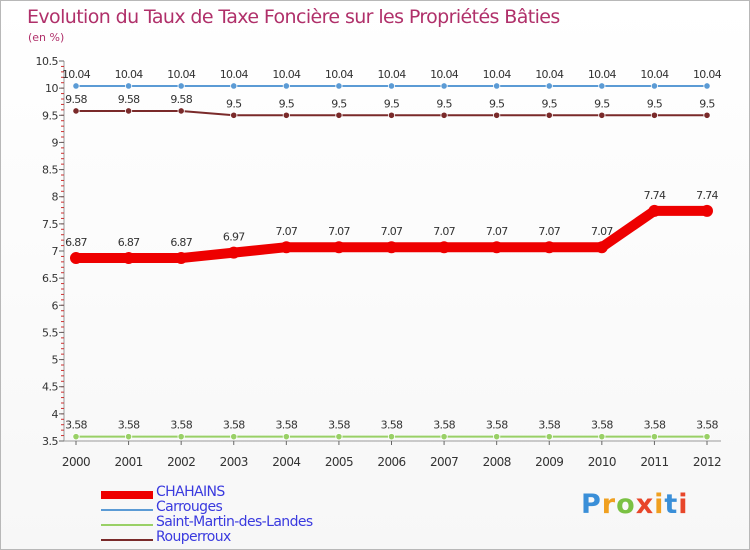 This screenshot has height=550, width=750. I want to click on y-tick-label: 4.5, so click(50, 387).